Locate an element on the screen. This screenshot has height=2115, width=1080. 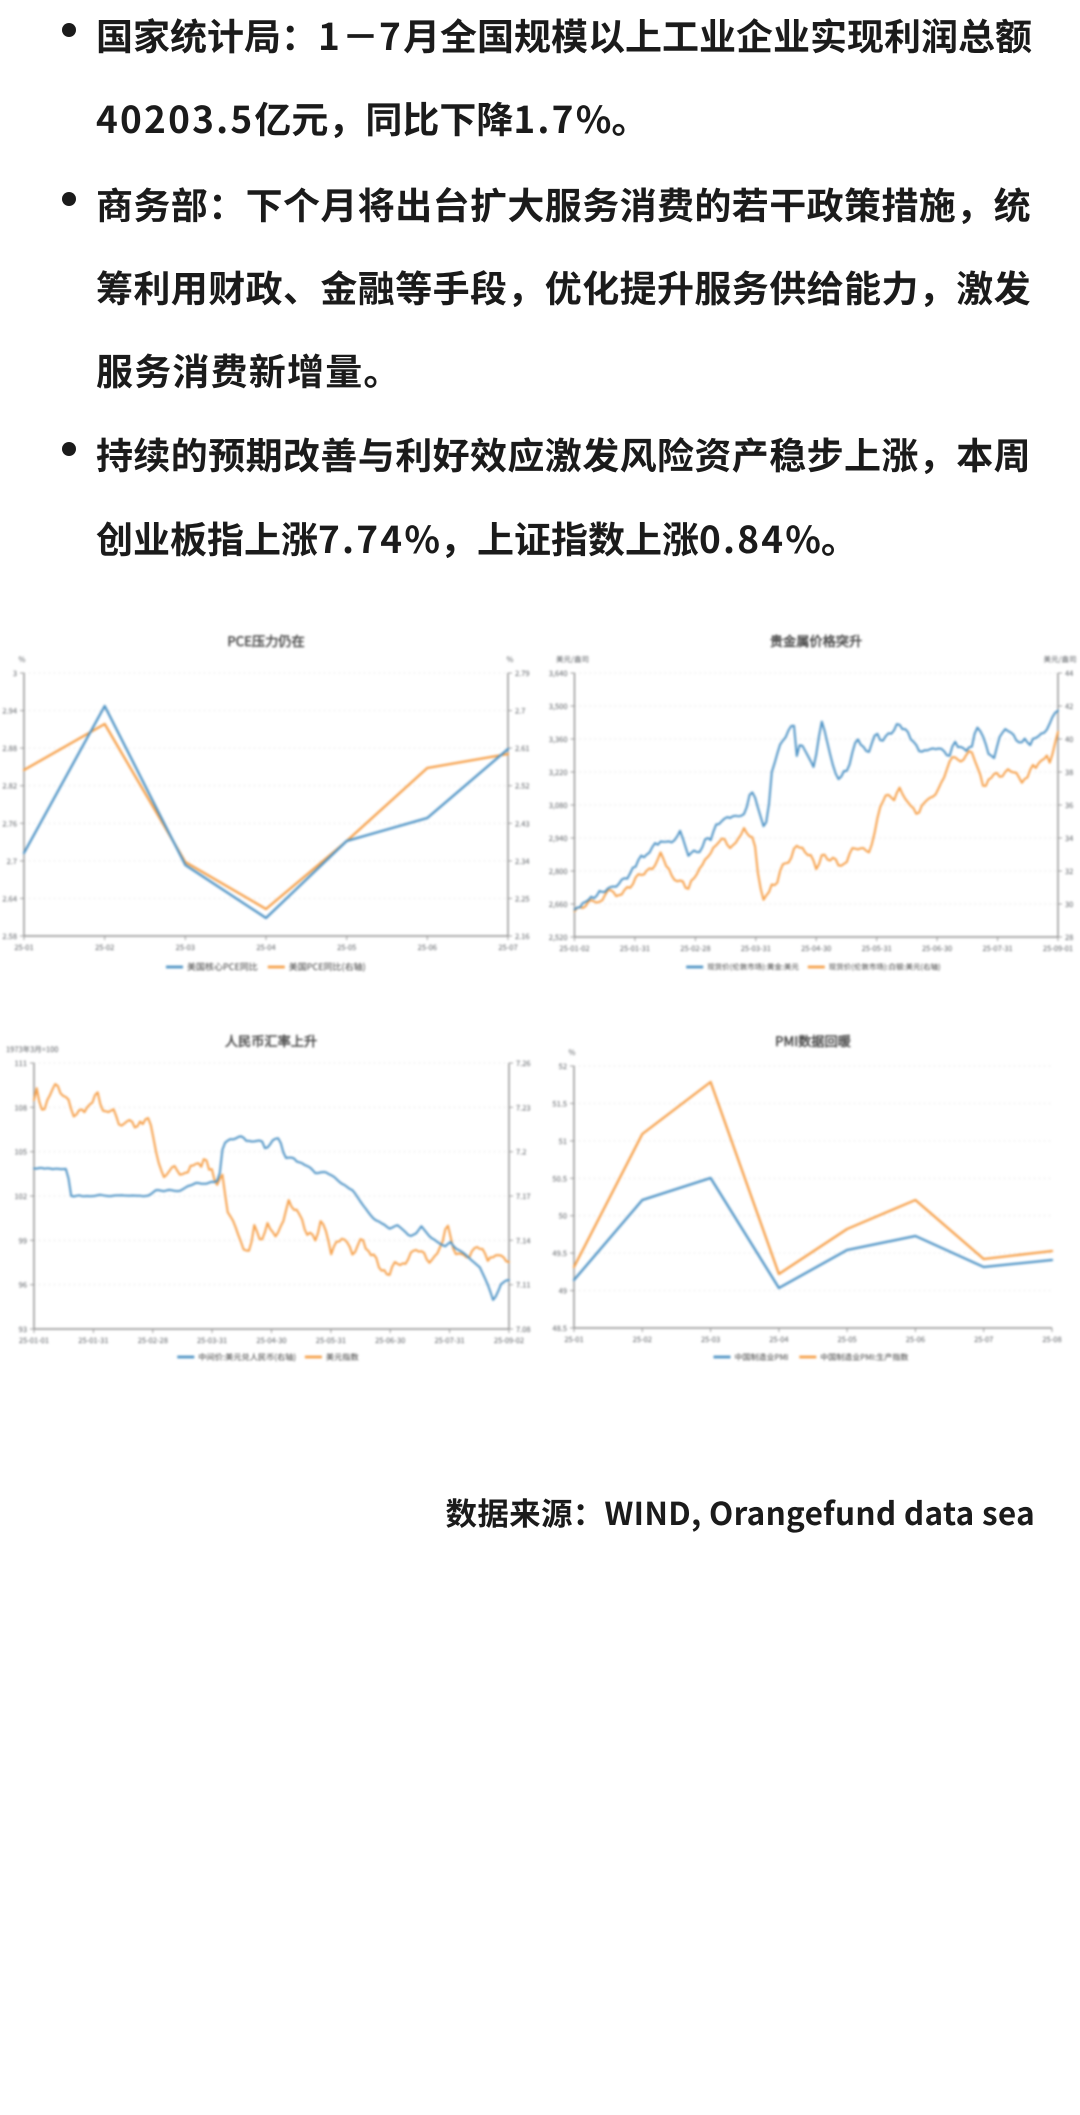
svg-text: 2.88 is located at coordinates (9, 748).